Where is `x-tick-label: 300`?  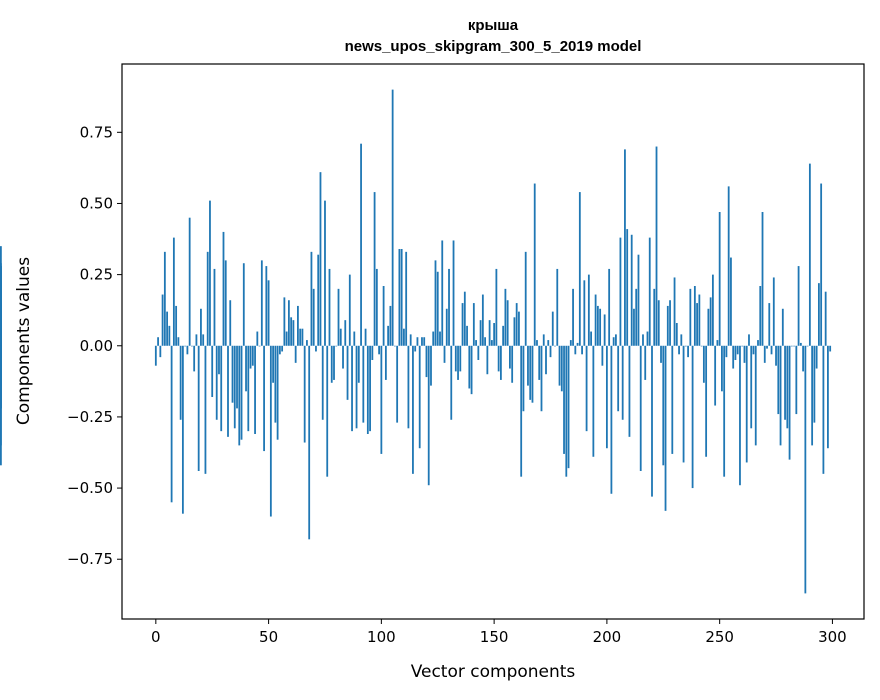 x-tick-label: 300 is located at coordinates (832, 637).